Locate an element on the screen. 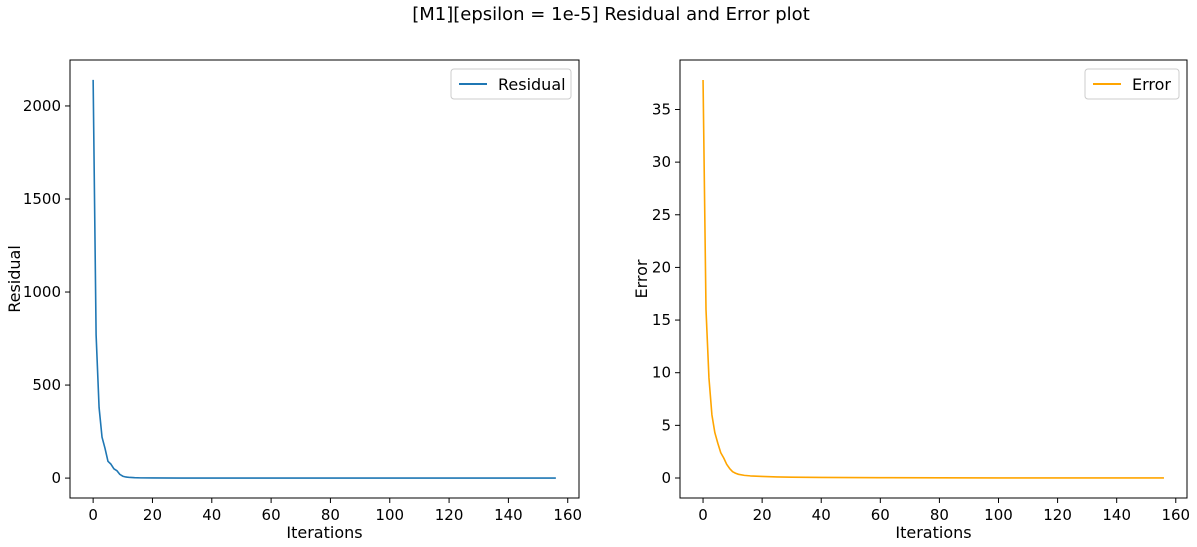 The height and width of the screenshot is (547, 1197). legend-label: Error is located at coordinates (1151, 84).